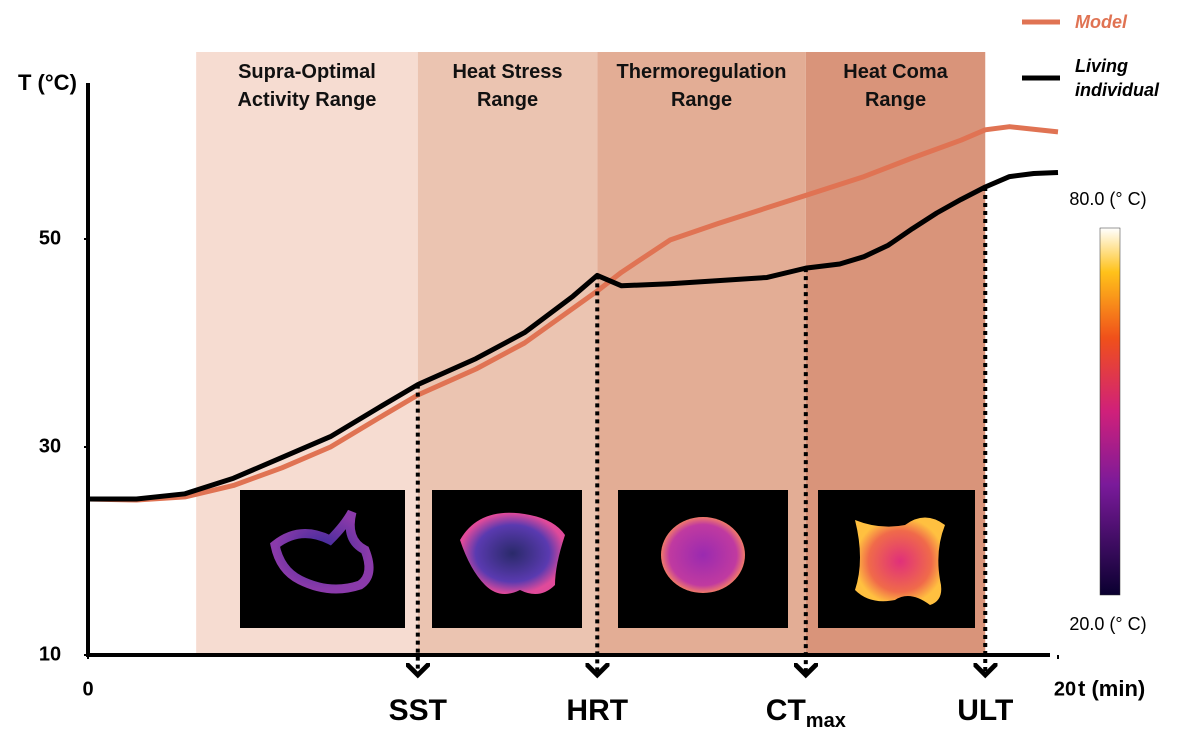 This screenshot has width=1191, height=740. I want to click on y-tick-label: 10, so click(50, 654).